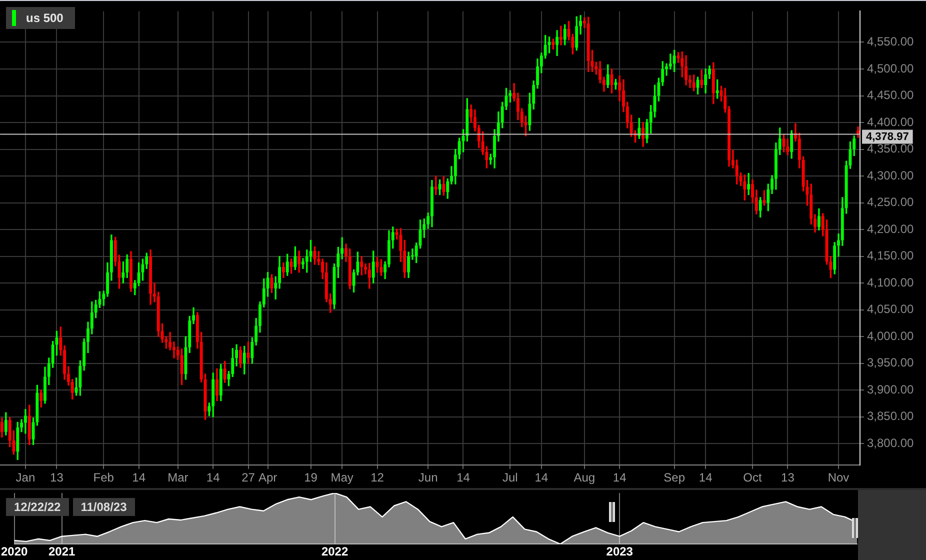  Describe the element at coordinates (620, 551) in the screenshot. I see `x-tick-label: 2023` at that location.